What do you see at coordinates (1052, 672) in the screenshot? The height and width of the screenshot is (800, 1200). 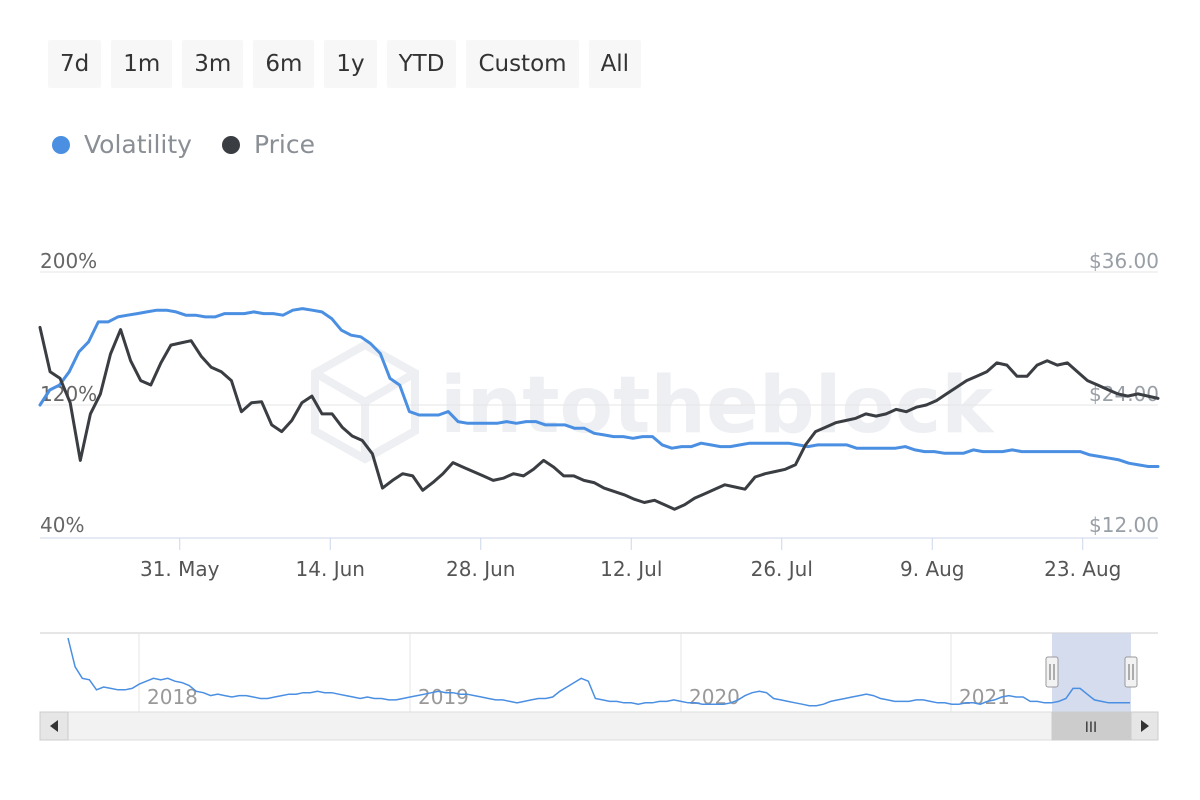 I see `navigator-handle-left` at bounding box center [1052, 672].